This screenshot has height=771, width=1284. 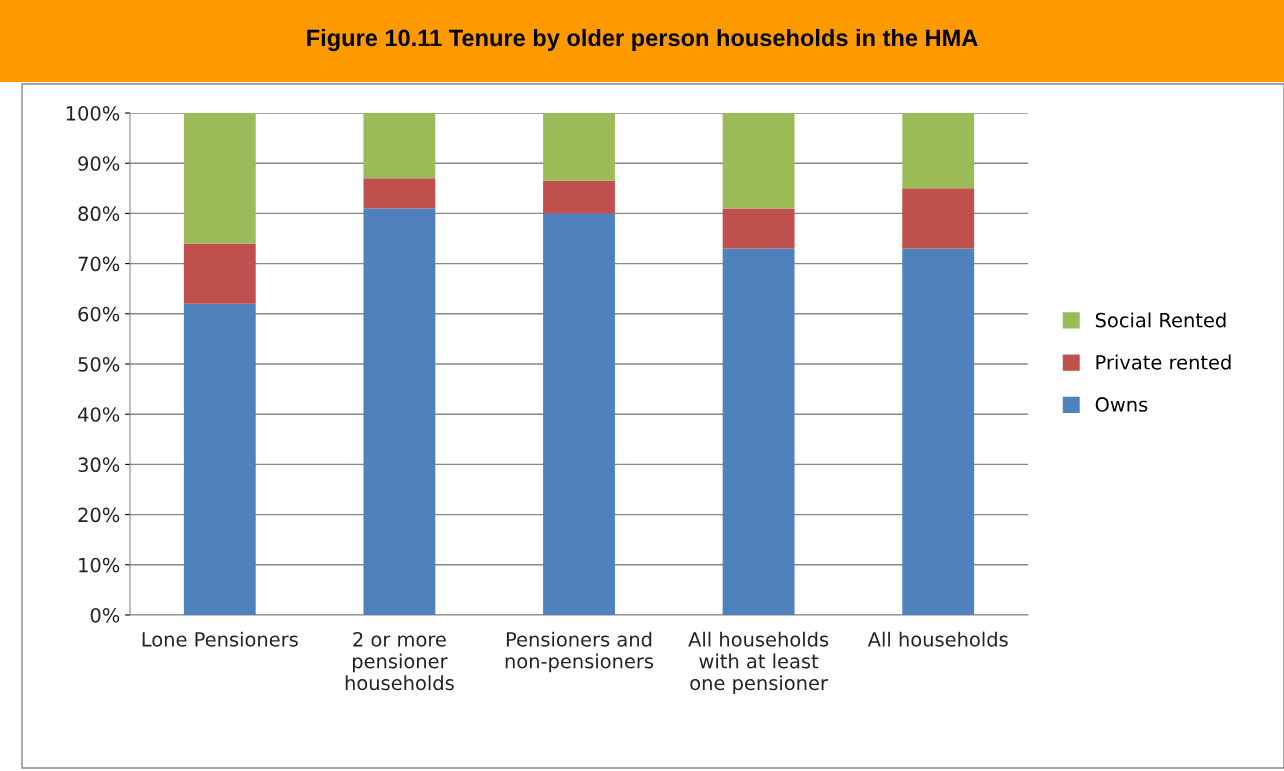 What do you see at coordinates (99, 264) in the screenshot?
I see `y-tick-label: 70%` at bounding box center [99, 264].